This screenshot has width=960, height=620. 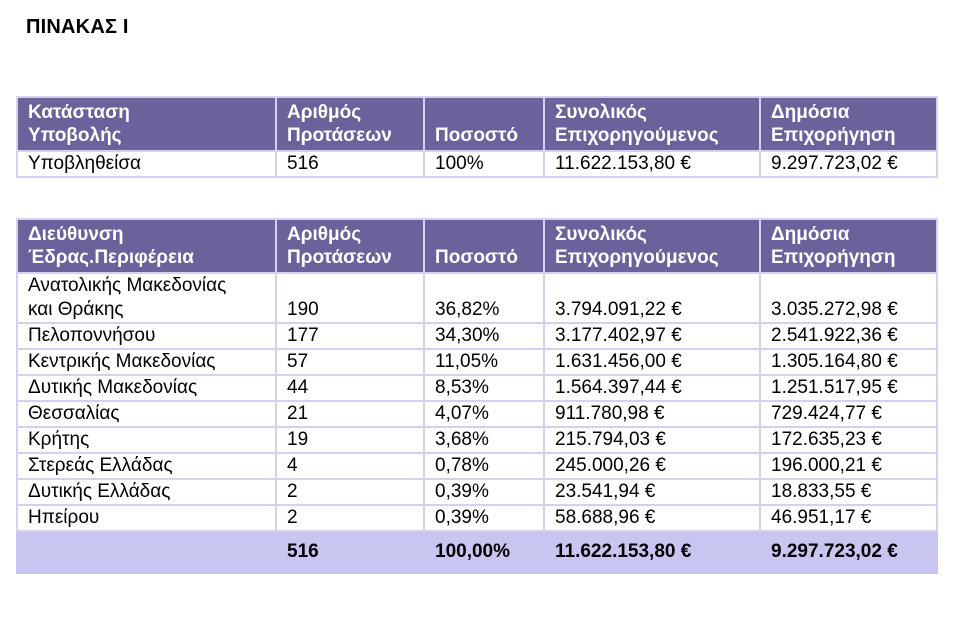 I want to click on cell-percentage: 36,82%, so click(x=484, y=298).